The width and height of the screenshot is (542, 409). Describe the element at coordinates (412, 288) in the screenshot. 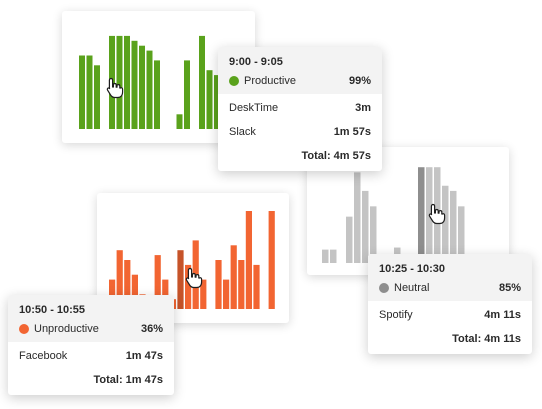

I see `status-label: Neutral` at that location.